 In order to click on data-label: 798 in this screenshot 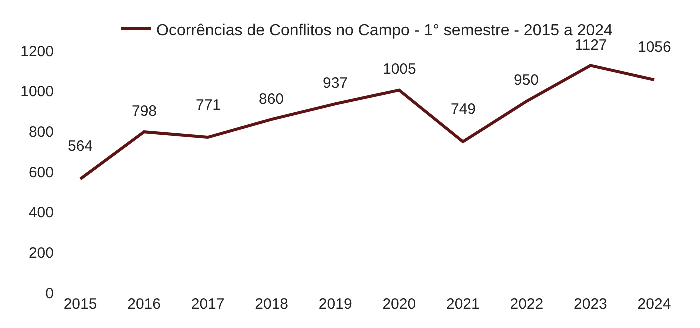, I will do `click(145, 111)`.